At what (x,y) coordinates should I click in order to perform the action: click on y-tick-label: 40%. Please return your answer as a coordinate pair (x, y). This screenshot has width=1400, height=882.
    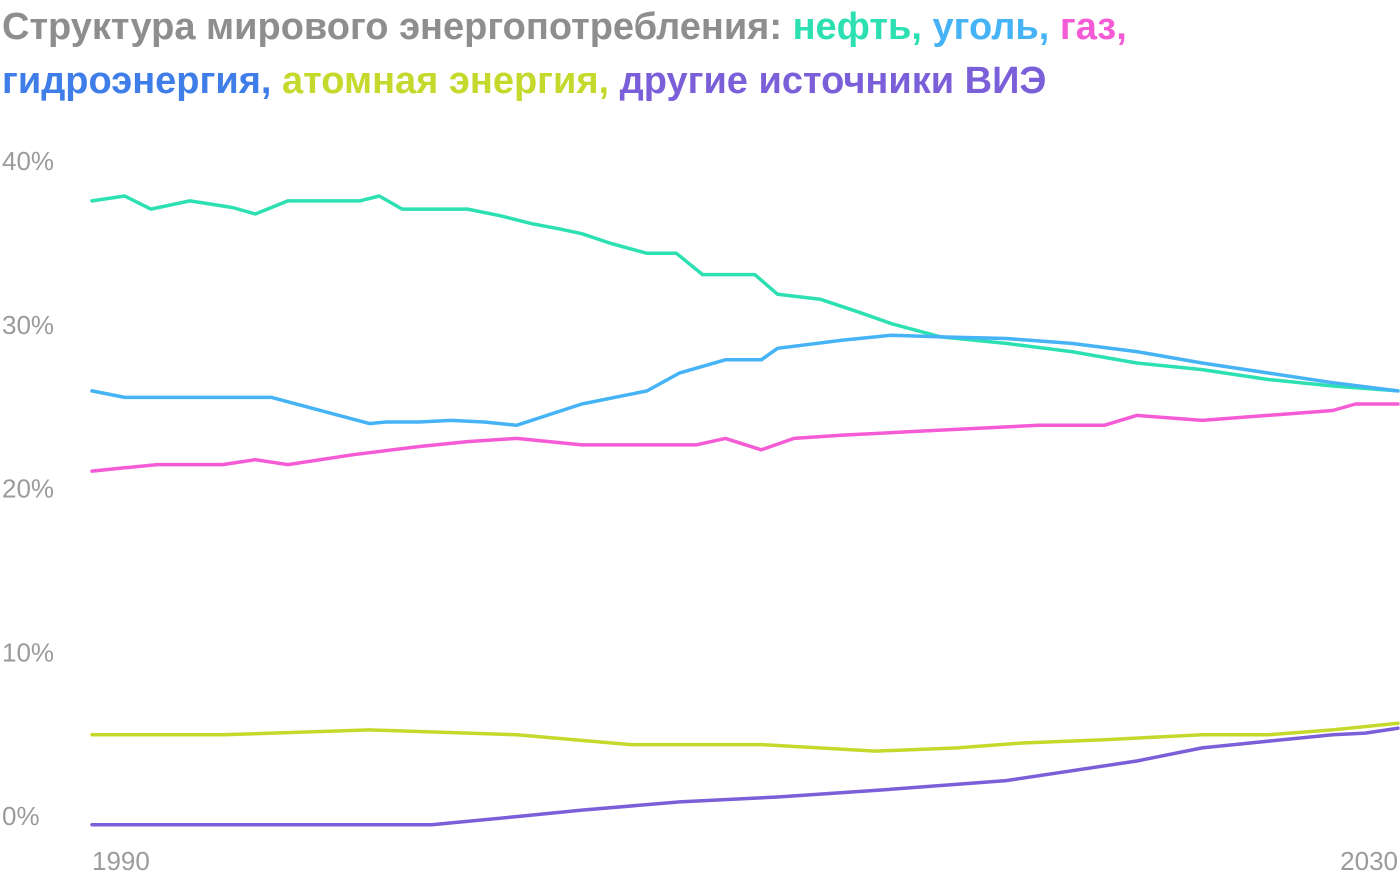
    Looking at the image, I should click on (28, 161).